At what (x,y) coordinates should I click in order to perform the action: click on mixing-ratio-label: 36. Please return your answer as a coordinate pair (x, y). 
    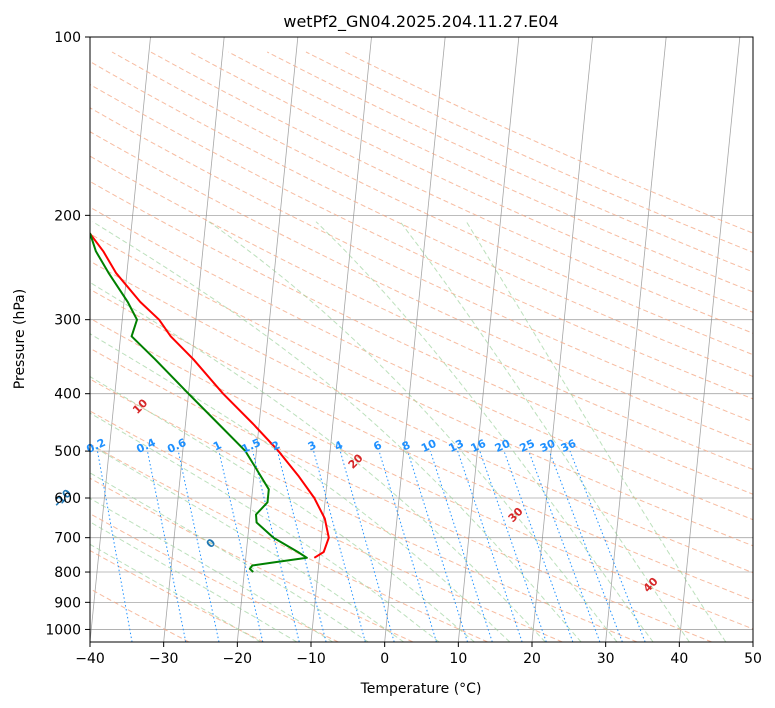
    Looking at the image, I should click on (569, 446).